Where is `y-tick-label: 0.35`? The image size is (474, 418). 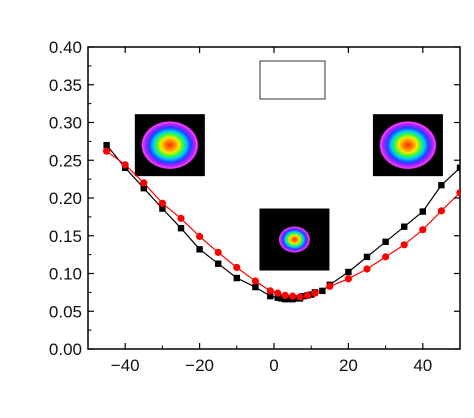
y-tick-label: 0.35 is located at coordinates (65, 85).